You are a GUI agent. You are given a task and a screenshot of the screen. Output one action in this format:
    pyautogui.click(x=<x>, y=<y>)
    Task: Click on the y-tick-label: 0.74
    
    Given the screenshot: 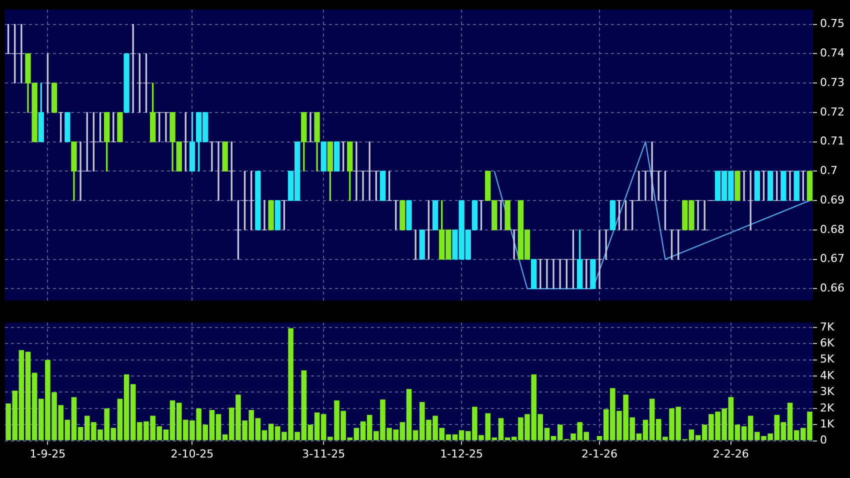 What is the action you would take?
    pyautogui.click(x=832, y=53)
    